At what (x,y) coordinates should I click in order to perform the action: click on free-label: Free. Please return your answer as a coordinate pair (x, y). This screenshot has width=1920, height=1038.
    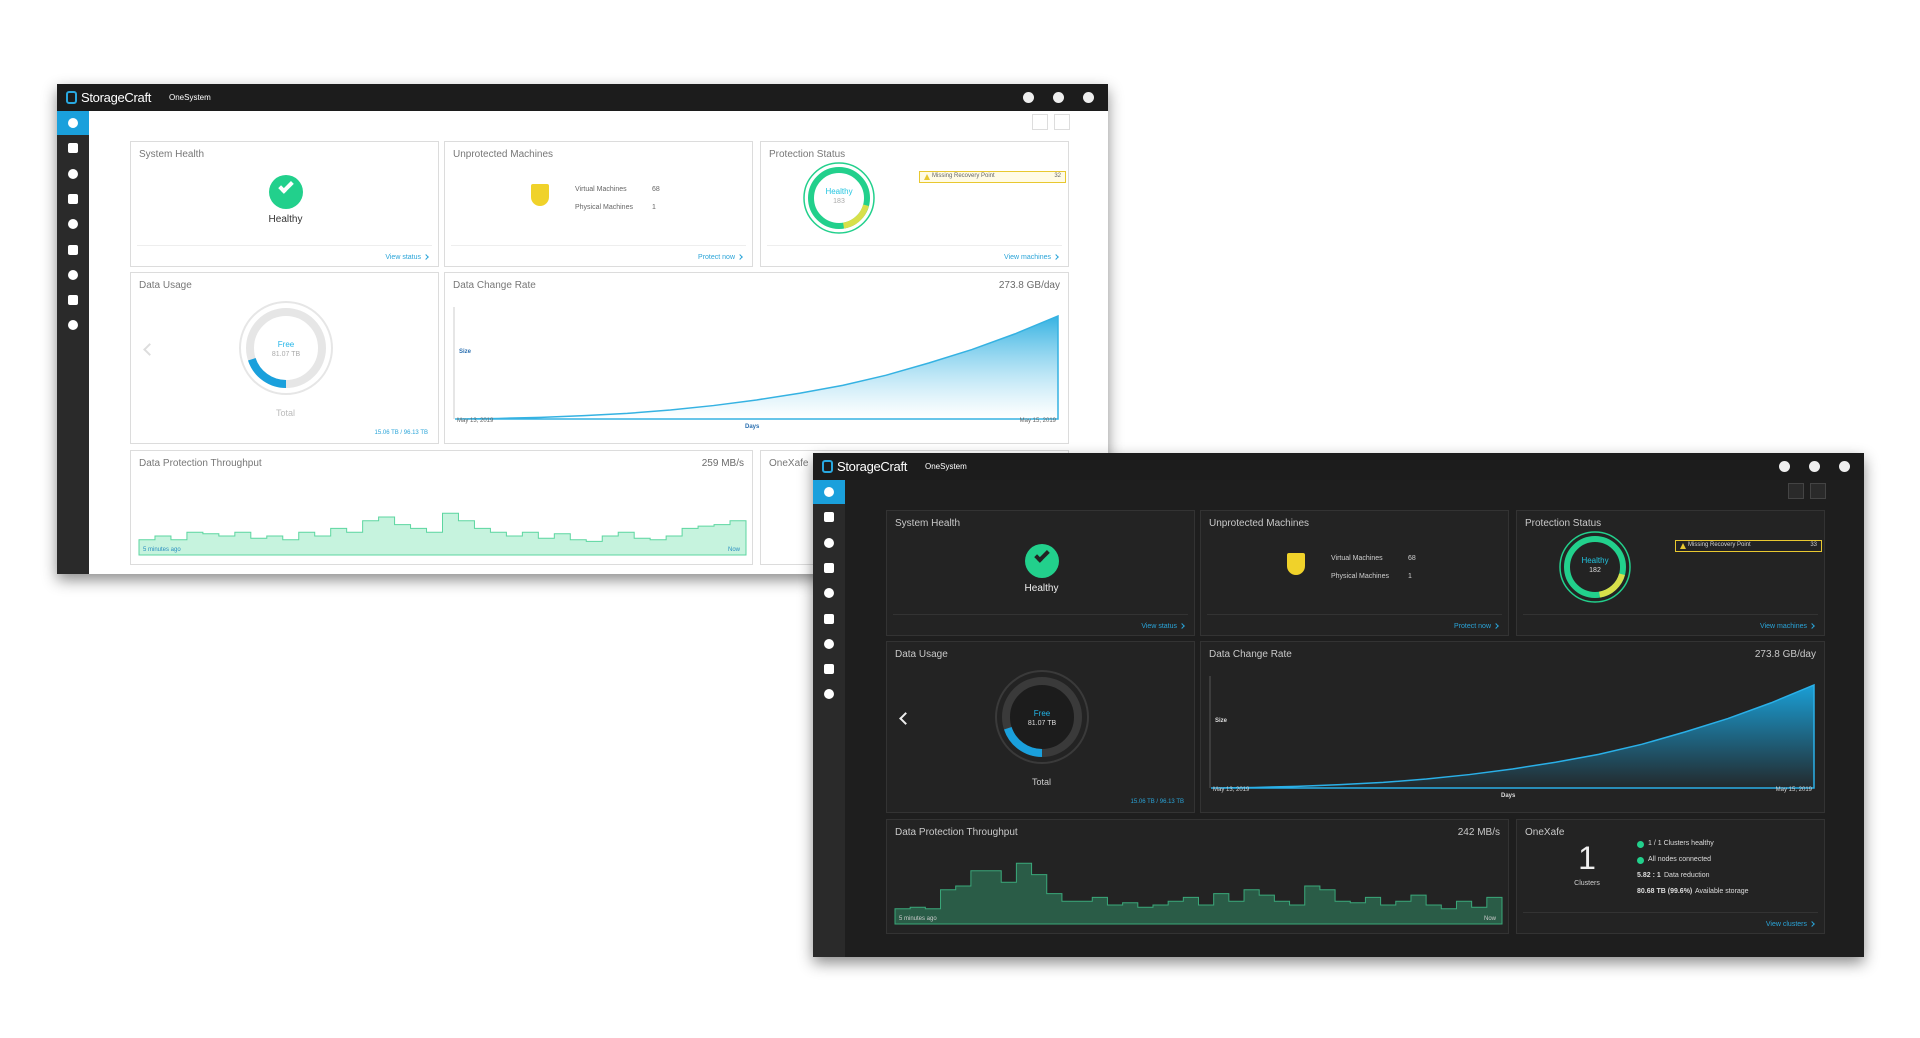
    Looking at the image, I should click on (1042, 713).